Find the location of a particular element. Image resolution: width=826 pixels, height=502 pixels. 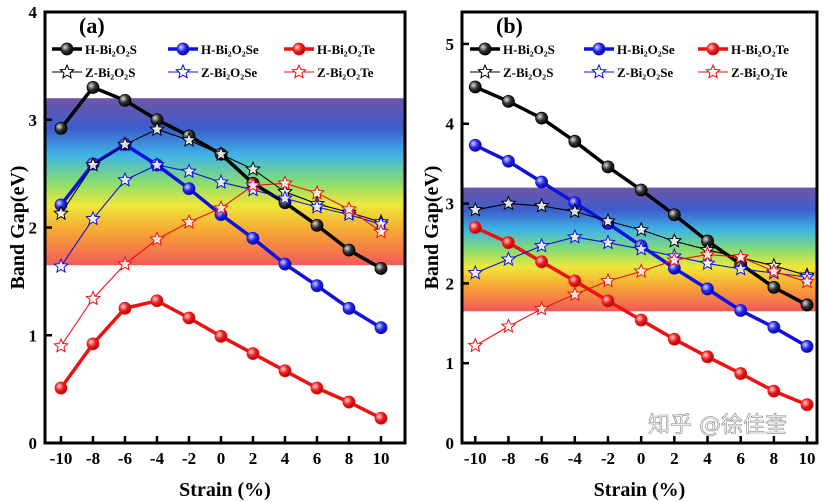

legend-label: H-Bi₂O₂S is located at coordinates (111, 49).